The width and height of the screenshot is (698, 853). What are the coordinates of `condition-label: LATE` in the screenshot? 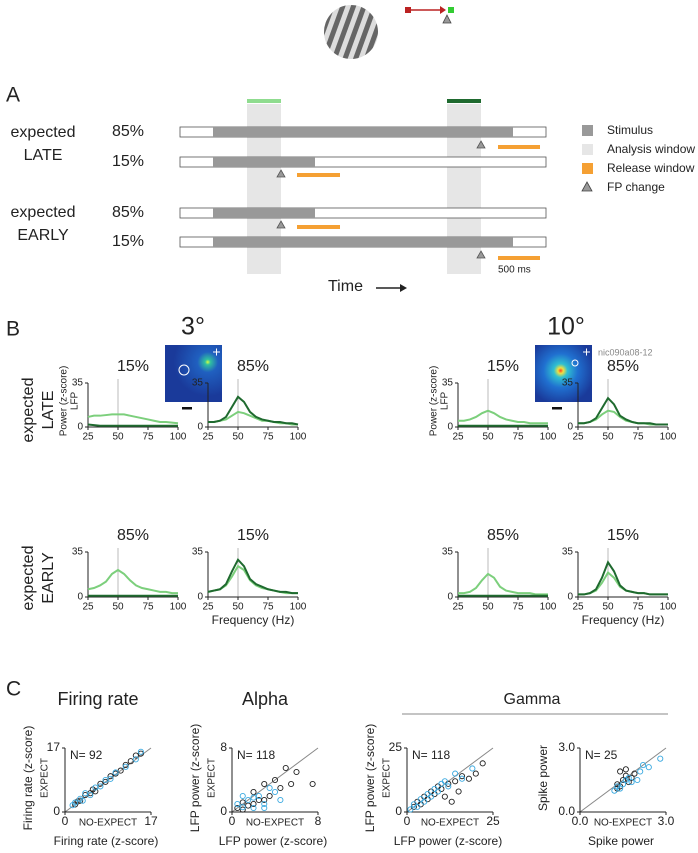 It's located at (43, 155).